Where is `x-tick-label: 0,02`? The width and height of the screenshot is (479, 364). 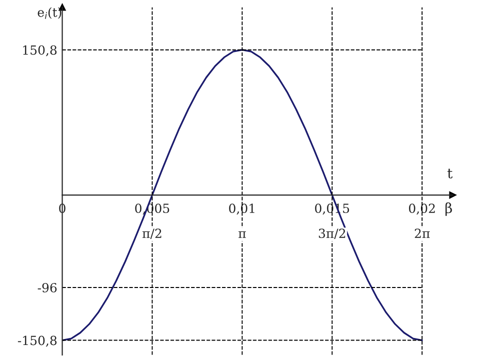
x-tick-label: 0,02 is located at coordinates (421, 209).